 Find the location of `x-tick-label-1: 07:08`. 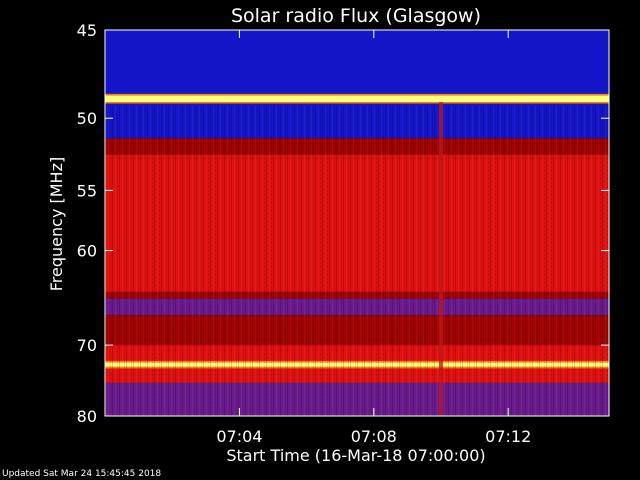

x-tick-label-1: 07:08 is located at coordinates (374, 436).